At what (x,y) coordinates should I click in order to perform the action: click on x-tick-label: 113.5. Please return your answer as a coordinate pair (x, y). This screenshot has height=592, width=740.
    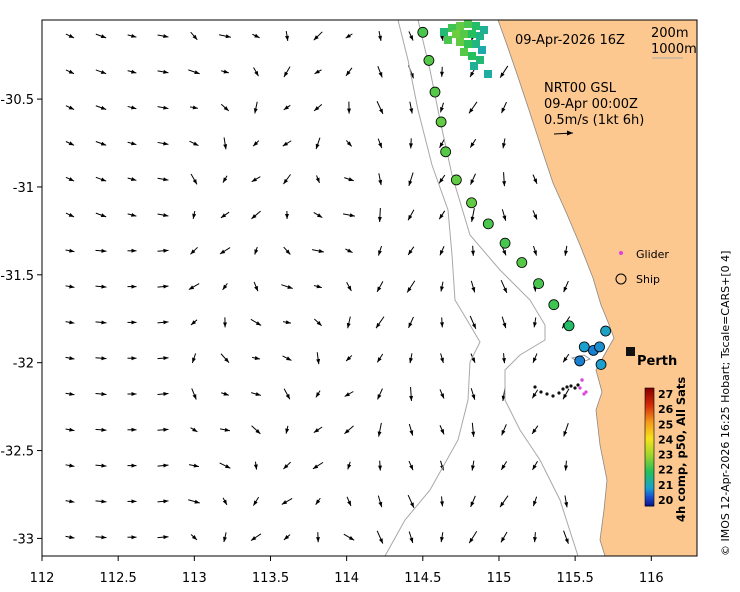
    Looking at the image, I should click on (270, 578).